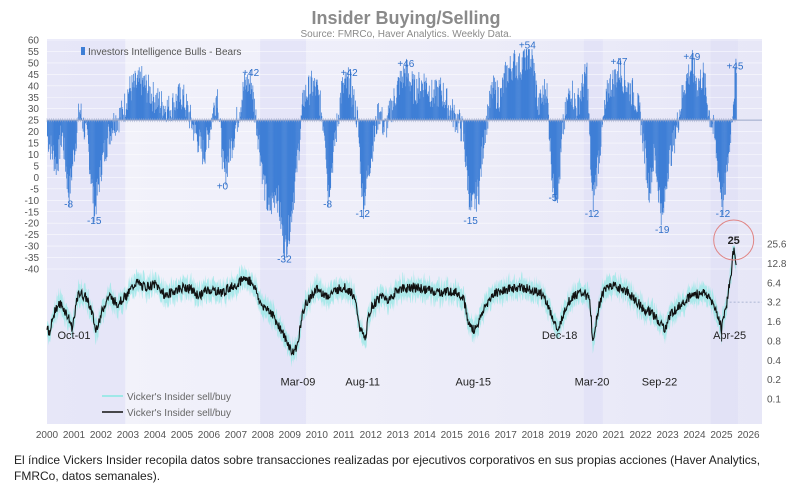  What do you see at coordinates (32, 270) in the screenshot?
I see `left-tick-label-20: -40` at bounding box center [32, 270].